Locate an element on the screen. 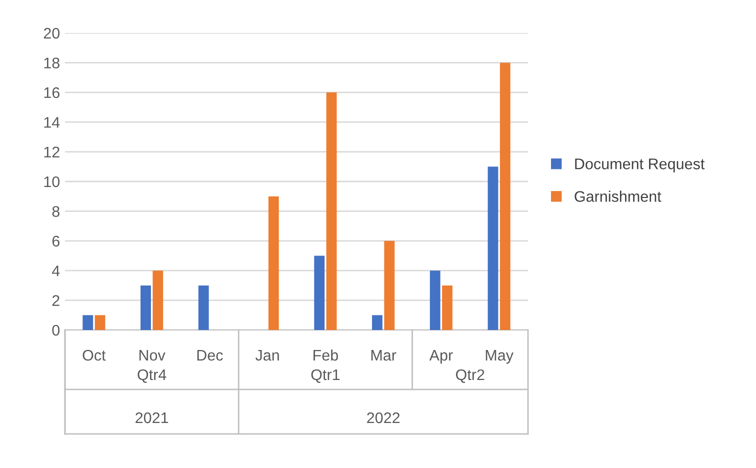 The image size is (756, 468). y-tick-label: 10 is located at coordinates (52, 182).